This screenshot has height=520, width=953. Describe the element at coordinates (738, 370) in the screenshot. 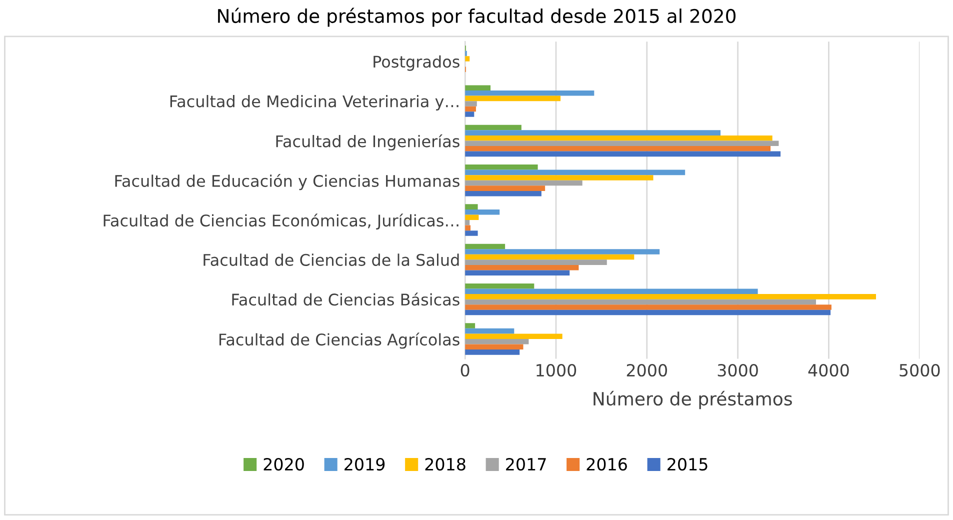

I see `x-tick-label: 3000` at that location.